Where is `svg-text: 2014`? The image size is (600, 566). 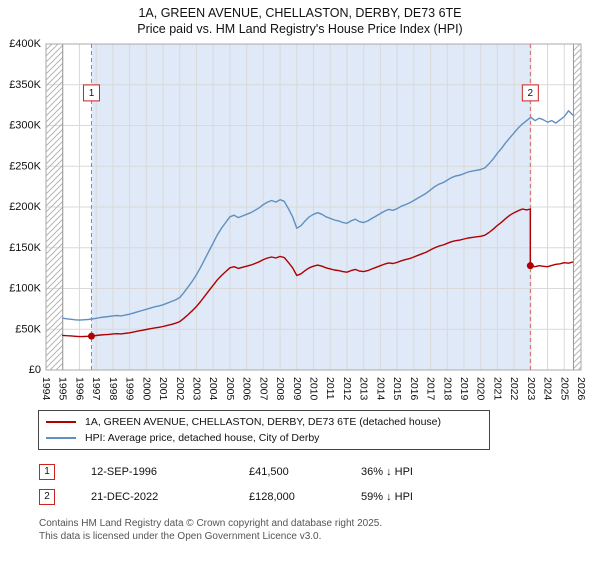 svg-text: 2014 is located at coordinates (380, 389).